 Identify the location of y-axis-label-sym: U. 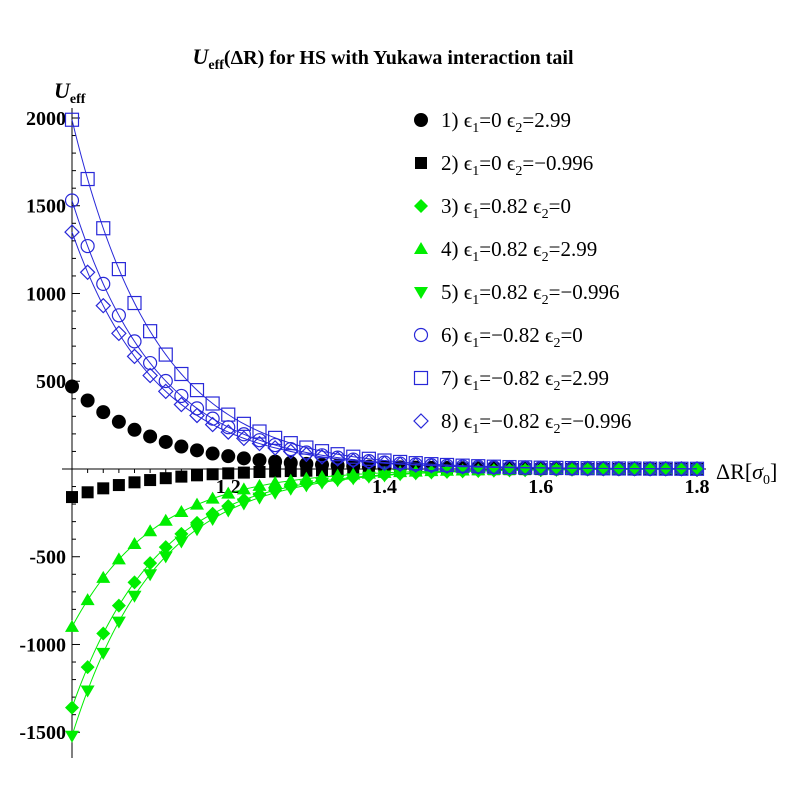
(62, 90).